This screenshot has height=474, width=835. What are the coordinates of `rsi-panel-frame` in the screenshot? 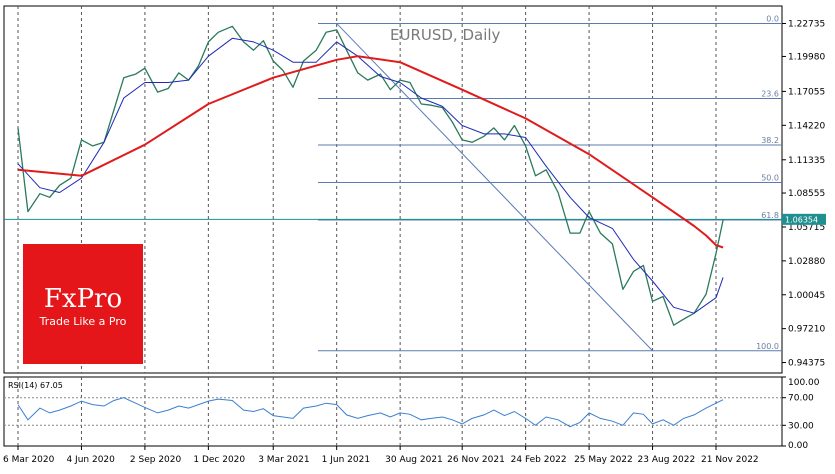 It's located at (393, 411).